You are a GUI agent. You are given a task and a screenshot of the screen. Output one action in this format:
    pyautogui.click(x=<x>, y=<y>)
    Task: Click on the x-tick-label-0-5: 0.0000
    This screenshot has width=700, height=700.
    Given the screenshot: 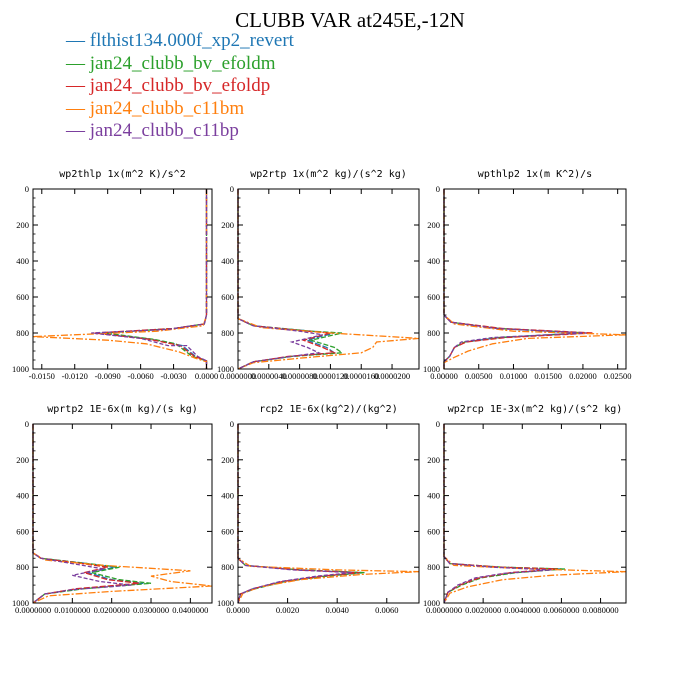 What is the action you would take?
    pyautogui.click(x=206, y=376)
    